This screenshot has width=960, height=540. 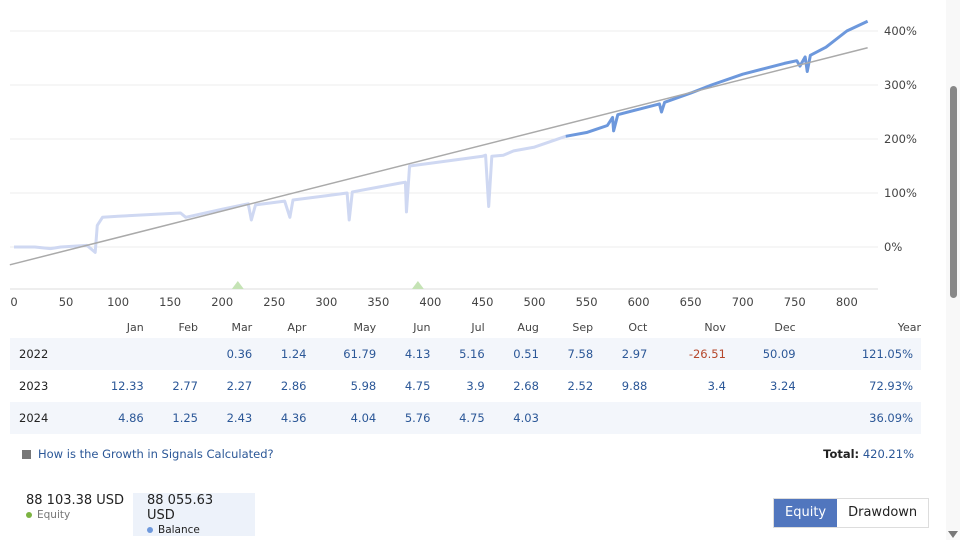 I want to click on growth-cell: 1.25, so click(x=170, y=418).